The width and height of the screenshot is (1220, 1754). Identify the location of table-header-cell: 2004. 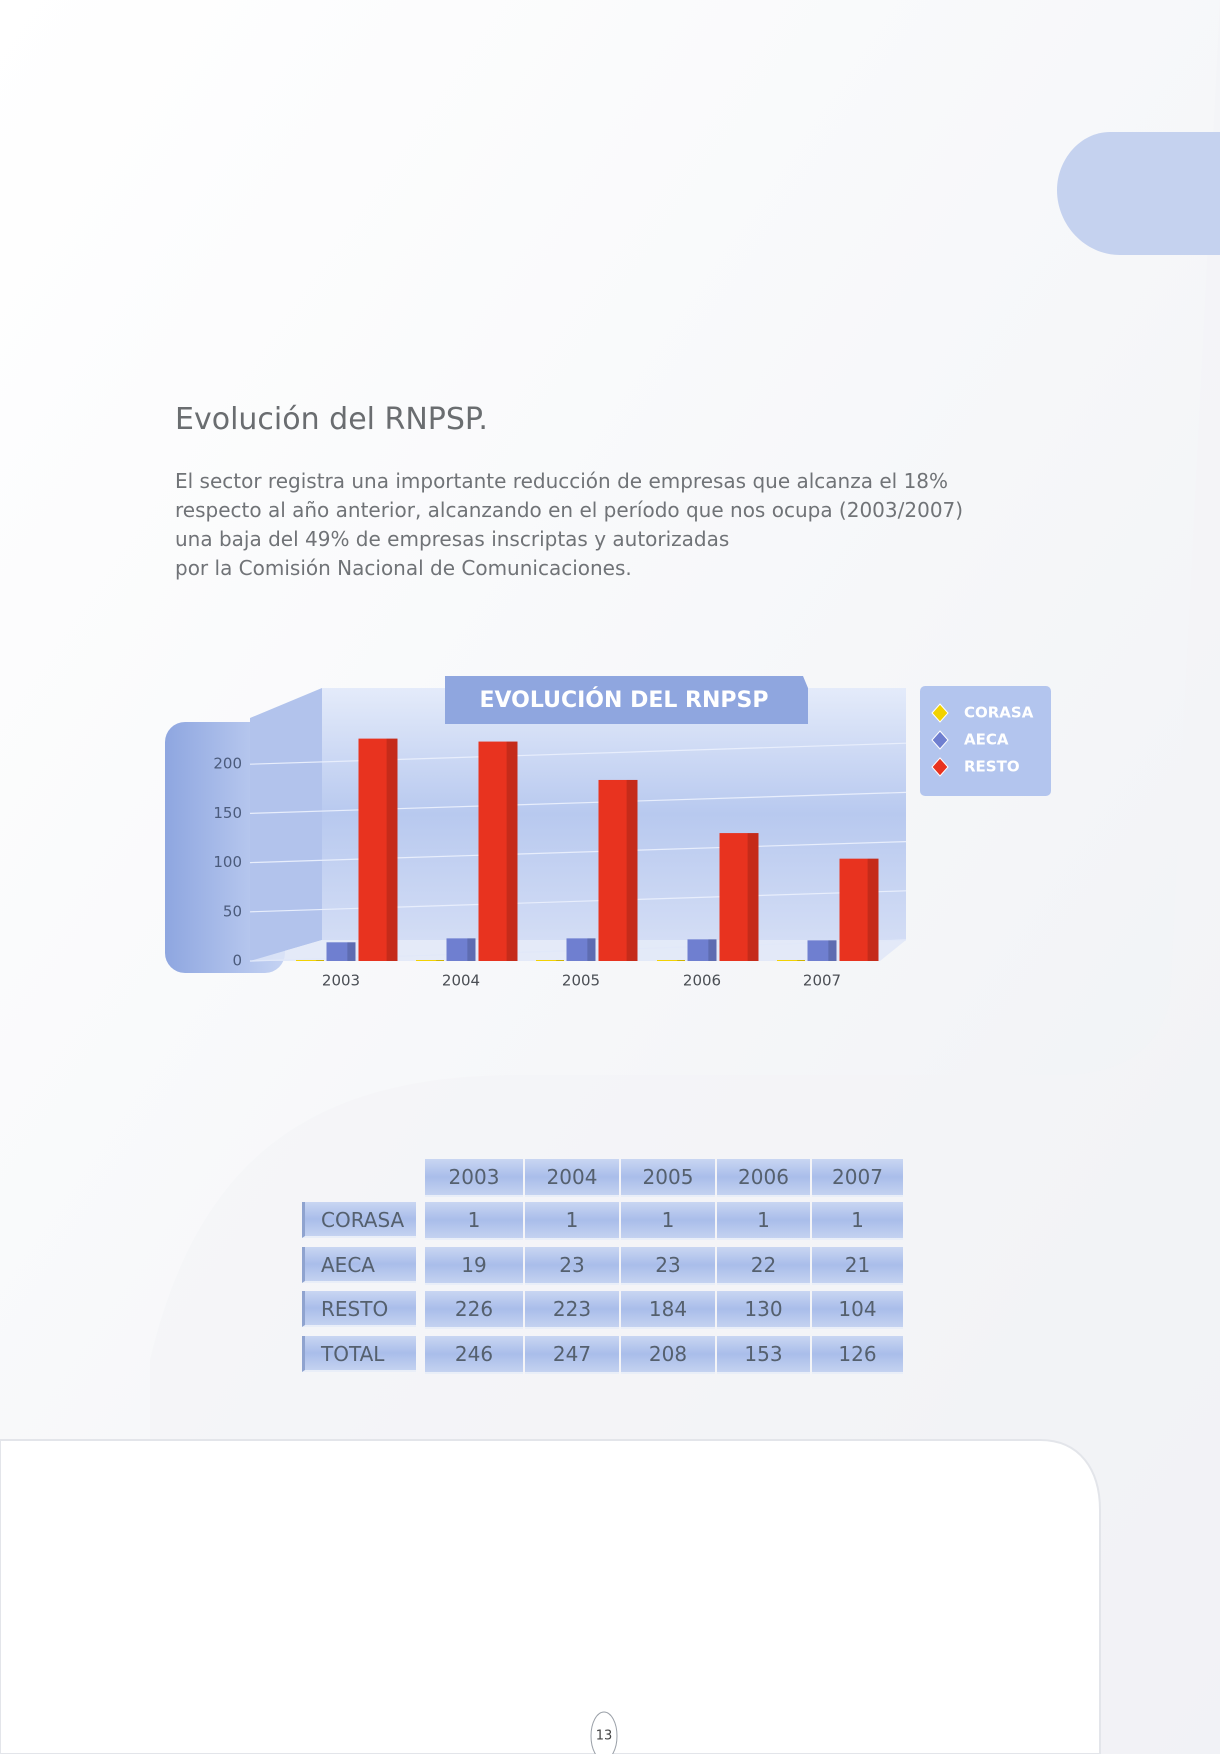
(572, 1178).